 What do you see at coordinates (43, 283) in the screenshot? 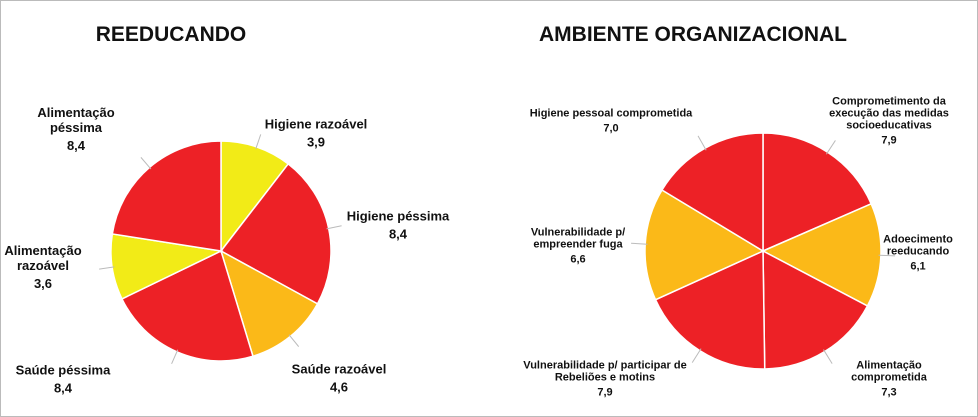
I see `slice-value: 3,6` at bounding box center [43, 283].